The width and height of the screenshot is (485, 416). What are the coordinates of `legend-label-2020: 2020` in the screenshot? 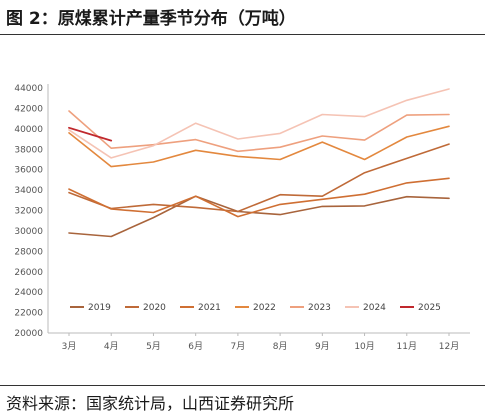 It's located at (154, 308).